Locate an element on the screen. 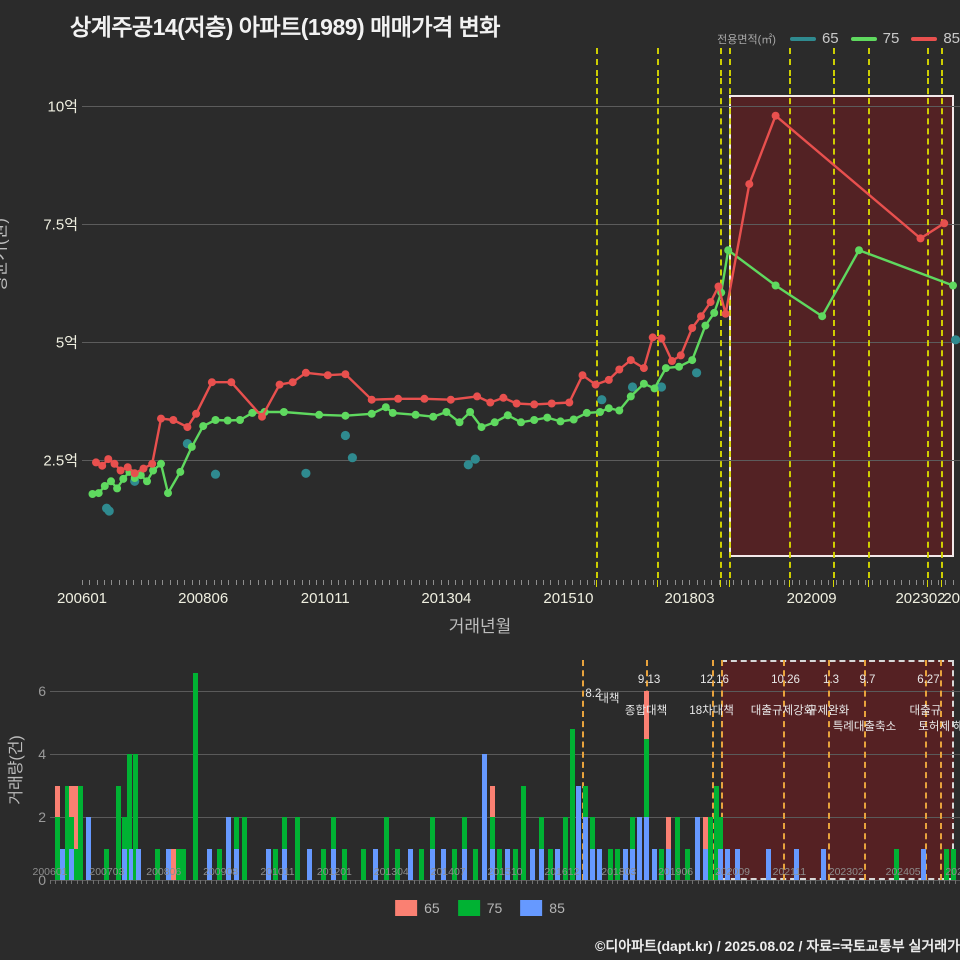 This screenshot has width=960, height=960. legend-item-65: 65 is located at coordinates (814, 38).